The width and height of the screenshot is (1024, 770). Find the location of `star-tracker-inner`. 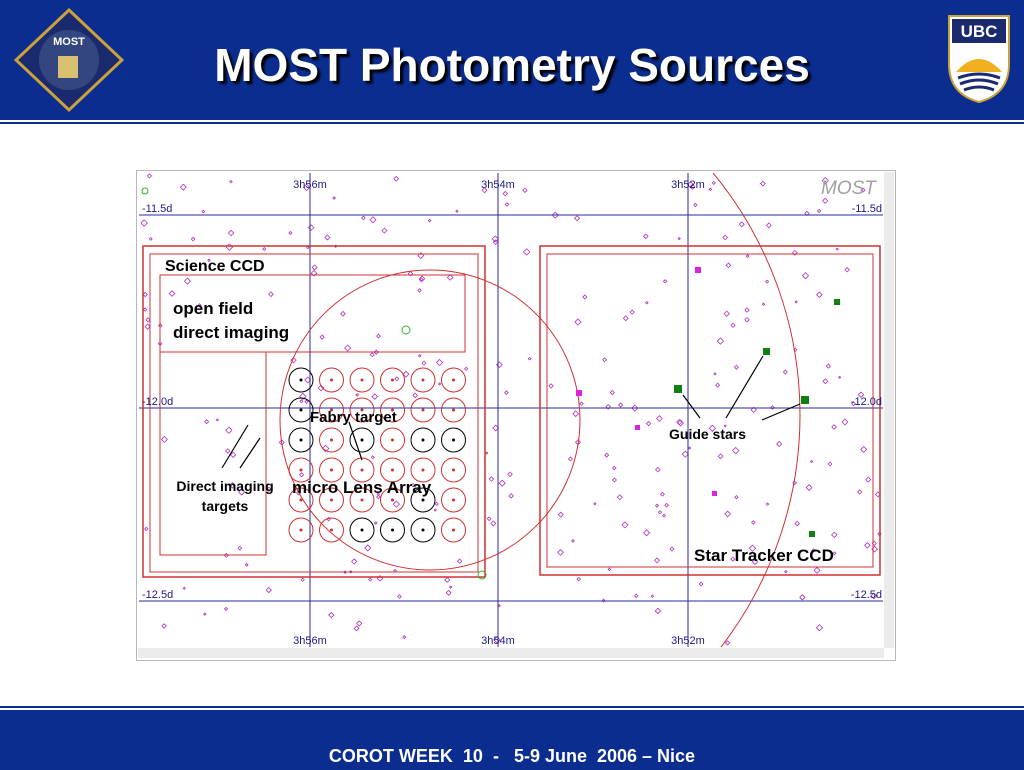

star-tracker-inner is located at coordinates (710, 410).